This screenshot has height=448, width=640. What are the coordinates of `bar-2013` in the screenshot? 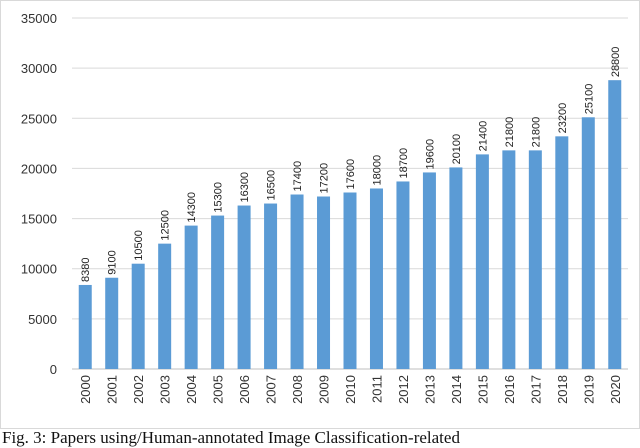 It's located at (429, 270).